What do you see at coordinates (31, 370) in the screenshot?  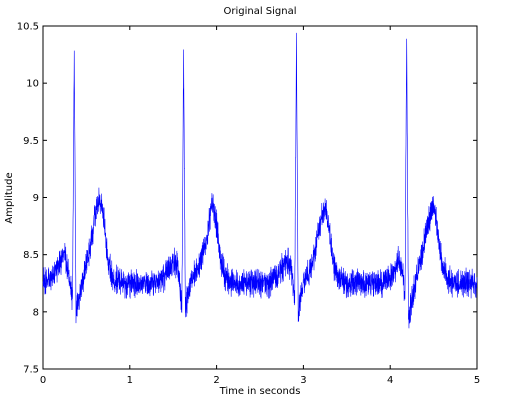 I see `y-tick-label: 7.5` at bounding box center [31, 370].